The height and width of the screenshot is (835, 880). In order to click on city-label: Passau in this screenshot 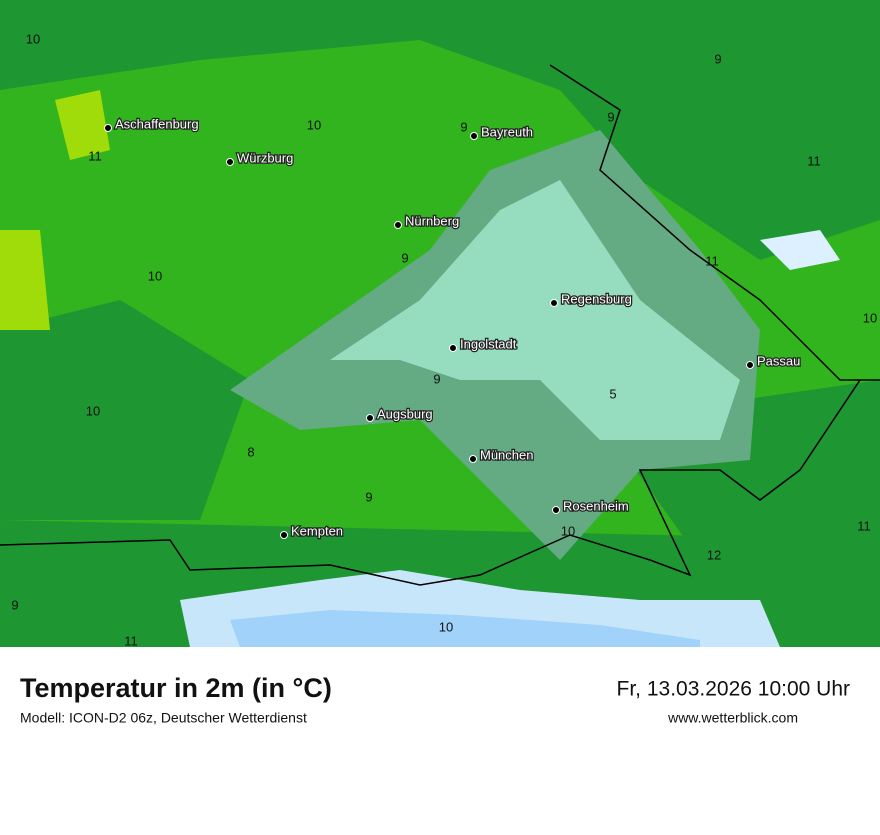, I will do `click(778, 360)`.